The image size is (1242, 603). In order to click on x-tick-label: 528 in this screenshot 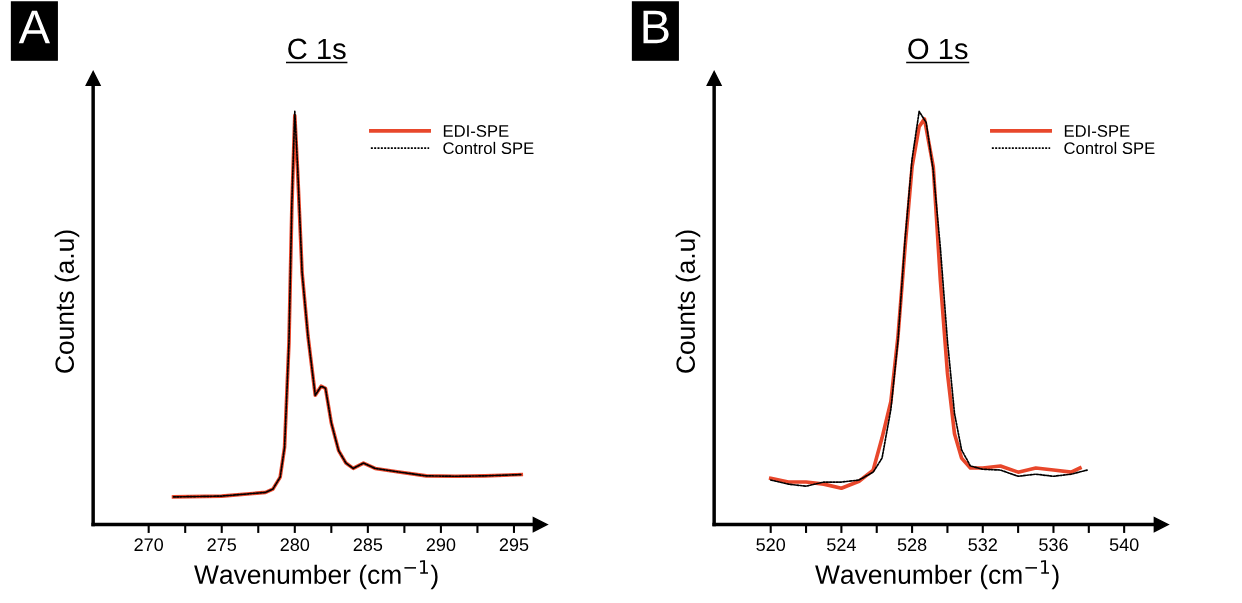, I will do `click(912, 545)`.